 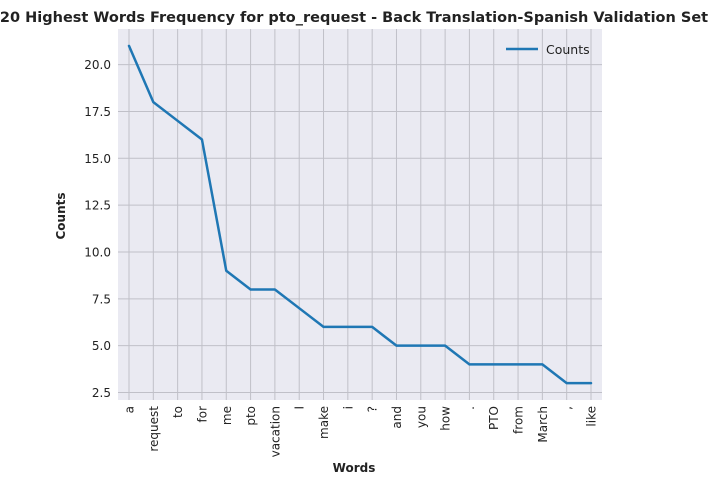 What do you see at coordinates (101, 346) in the screenshot?
I see `y-tick-label: 5.0` at bounding box center [101, 346].